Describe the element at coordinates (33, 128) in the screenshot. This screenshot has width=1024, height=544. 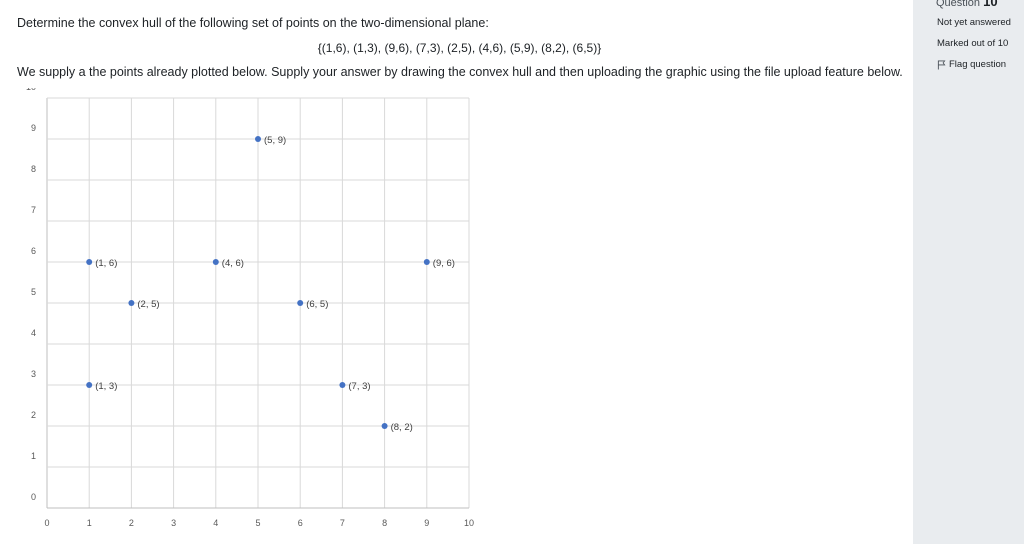
I see `y-tick-label: 9` at that location.